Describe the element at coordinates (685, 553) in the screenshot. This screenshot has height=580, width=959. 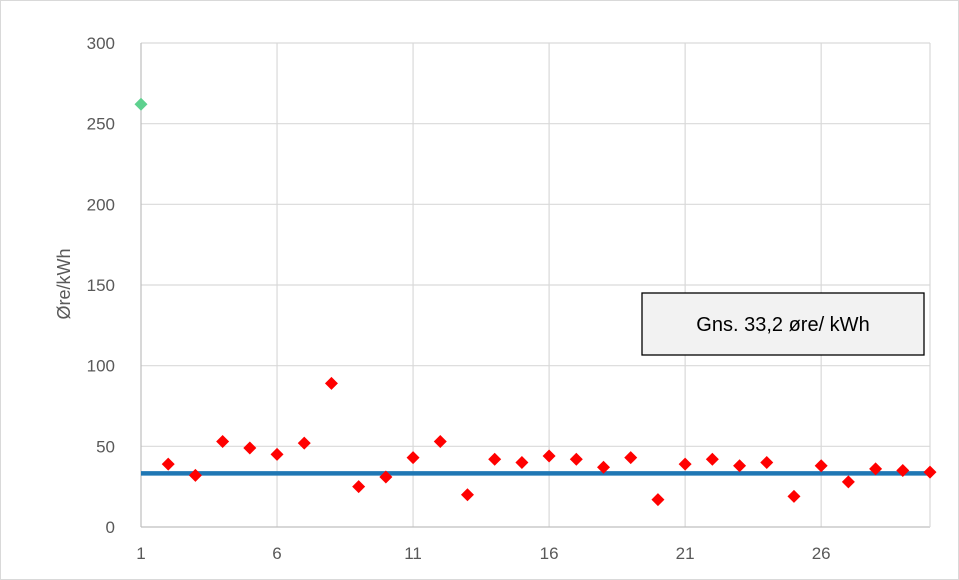
I see `x-tick-label-21: 21` at that location.